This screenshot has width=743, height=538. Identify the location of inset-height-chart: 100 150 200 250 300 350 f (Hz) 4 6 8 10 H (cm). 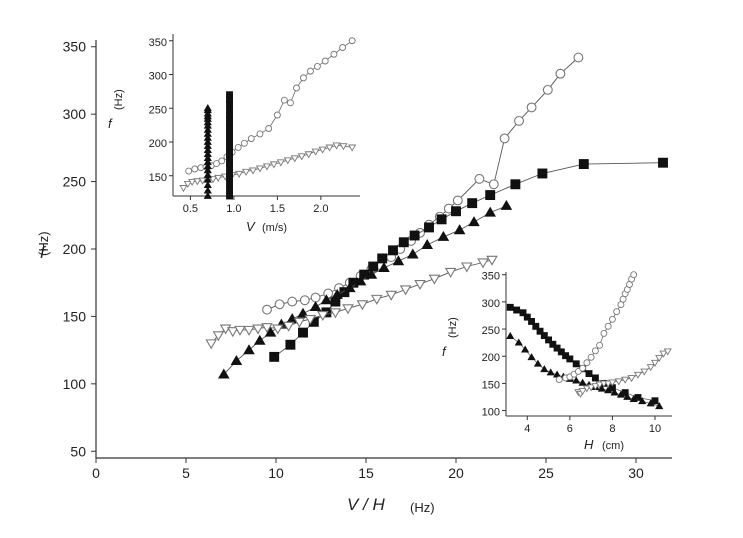
(557, 361).